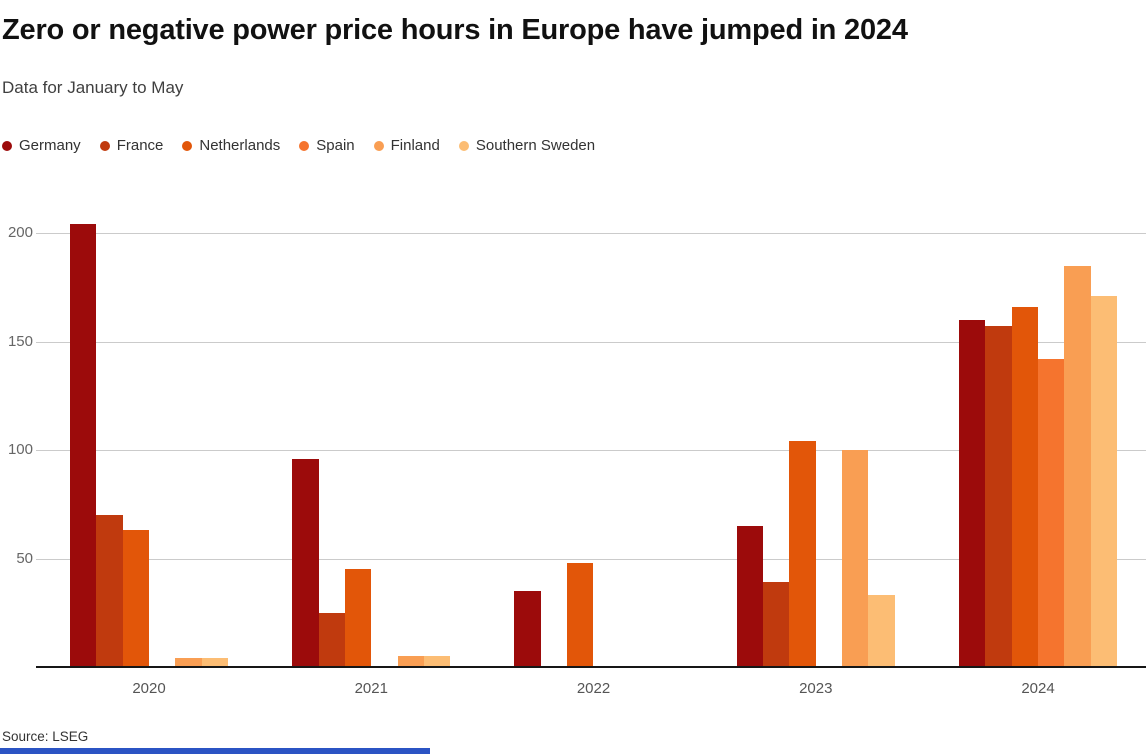 The image size is (1146, 755). What do you see at coordinates (305, 562) in the screenshot?
I see `bar-2021-germany` at bounding box center [305, 562].